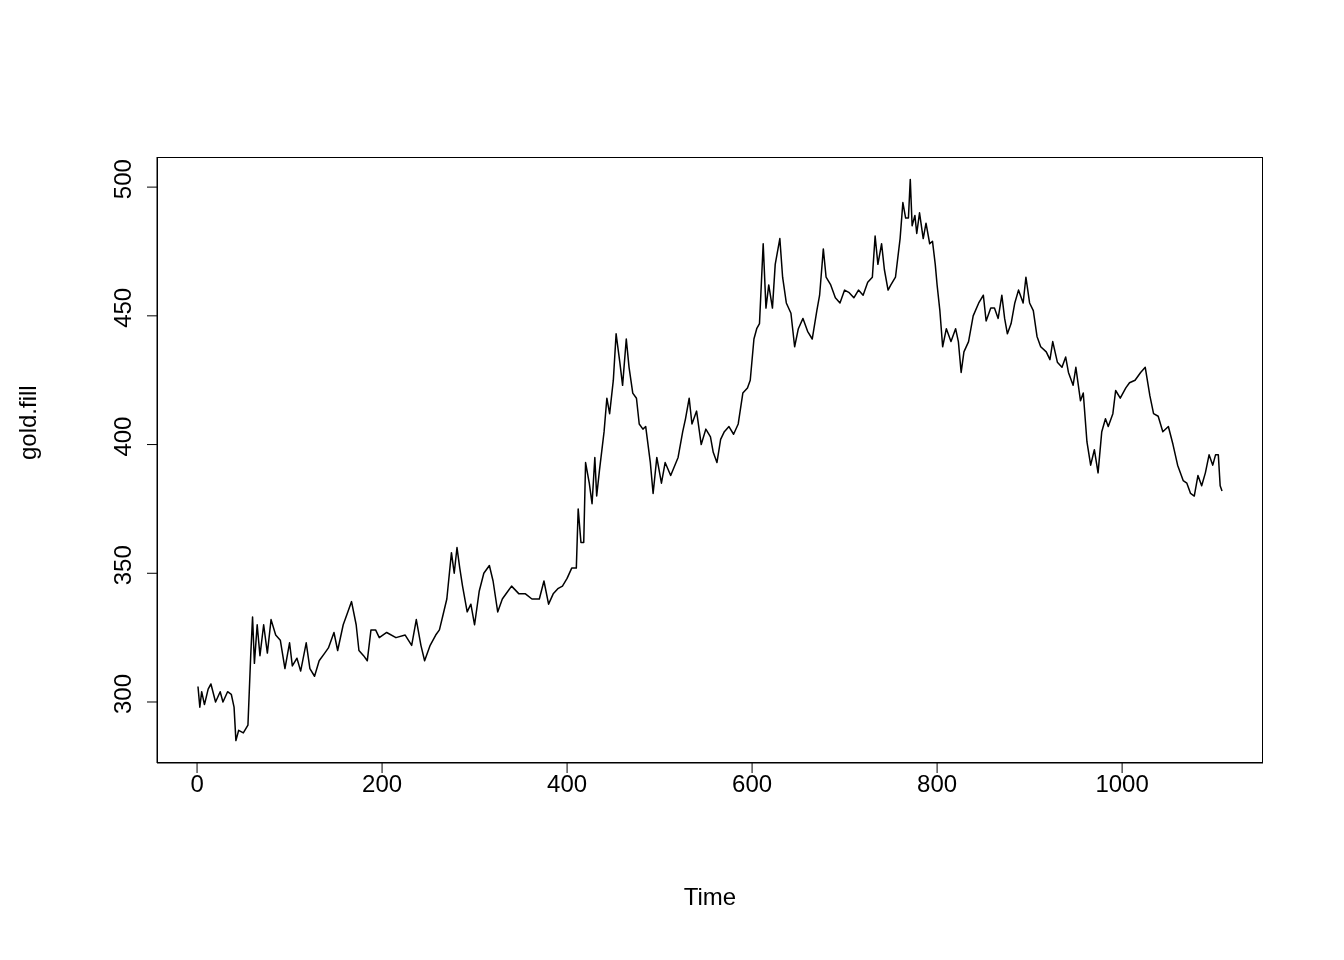 The width and height of the screenshot is (1344, 960). Describe the element at coordinates (122, 436) in the screenshot. I see `y-tick-label: 400` at that location.